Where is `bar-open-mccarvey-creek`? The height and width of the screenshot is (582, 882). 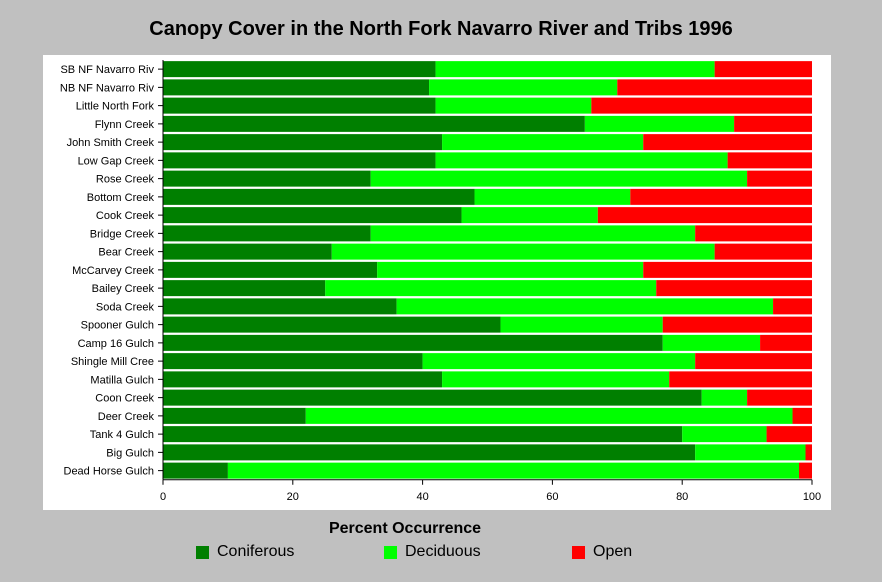
bar-open-mccarvey-creek is located at coordinates (727, 269).